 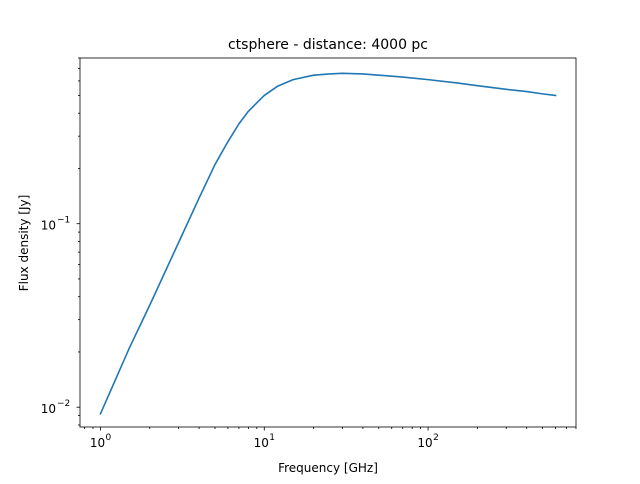 What do you see at coordinates (63, 221) in the screenshot?
I see `y-tick-exponent: −1` at bounding box center [63, 221].